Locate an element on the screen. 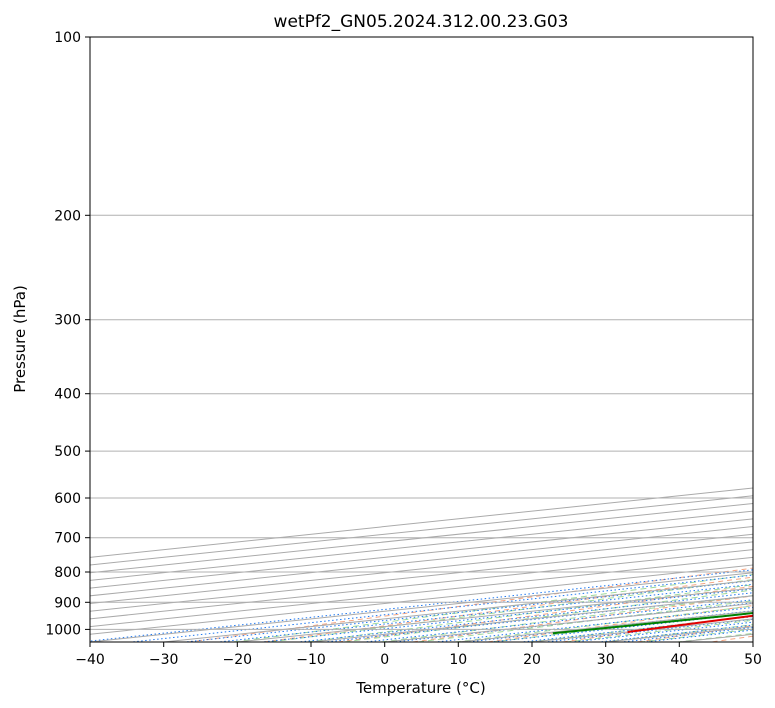 The height and width of the screenshot is (708, 775). x-axis-ticks: −40 −30 −20 −10 0 10 20 30 40 50 is located at coordinates (418, 655).